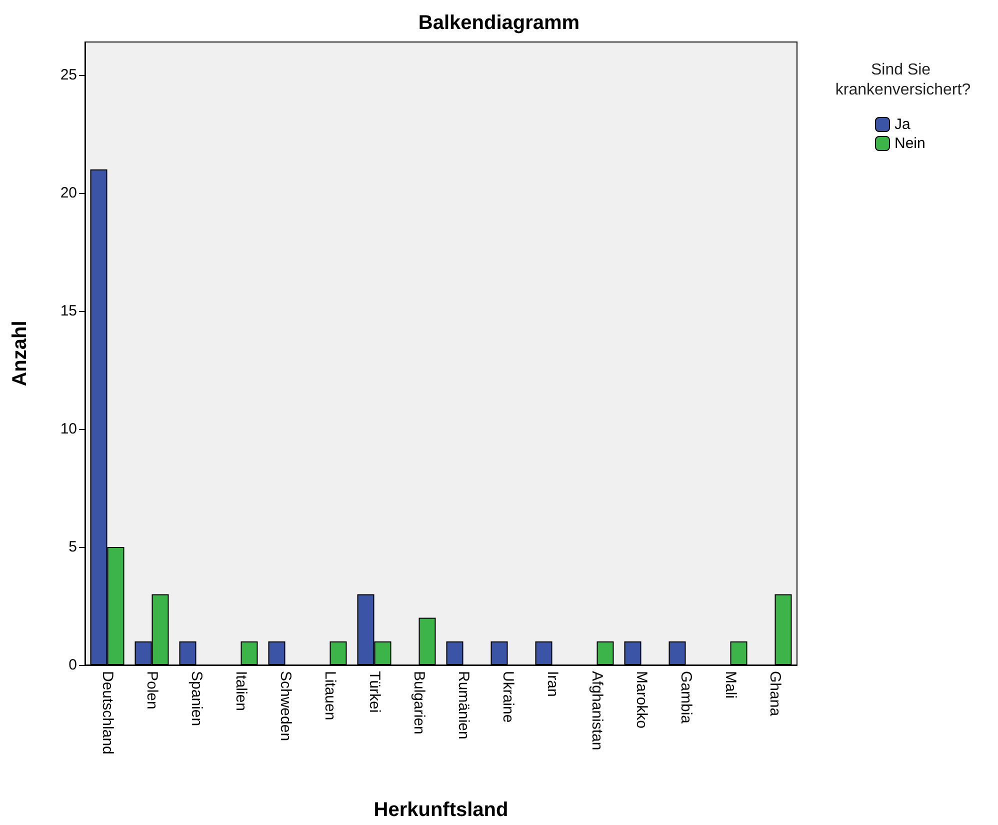  What do you see at coordinates (68, 75) in the screenshot?
I see `y-tick-label: 25` at bounding box center [68, 75].